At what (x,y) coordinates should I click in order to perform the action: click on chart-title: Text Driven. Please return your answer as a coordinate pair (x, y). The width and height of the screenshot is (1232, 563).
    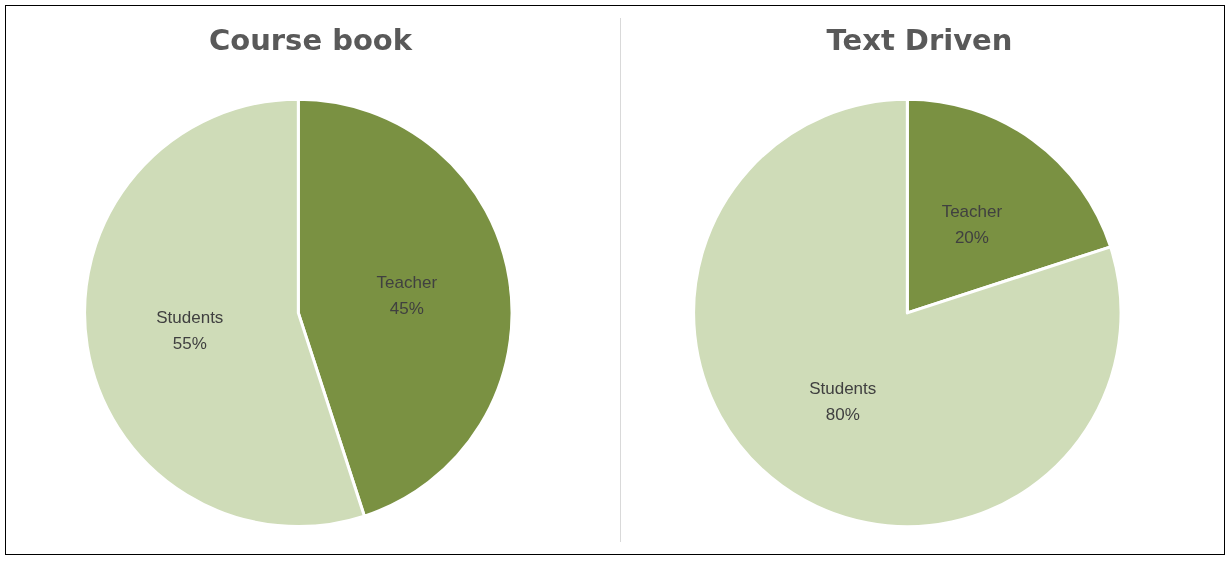
    Looking at the image, I should click on (919, 39).